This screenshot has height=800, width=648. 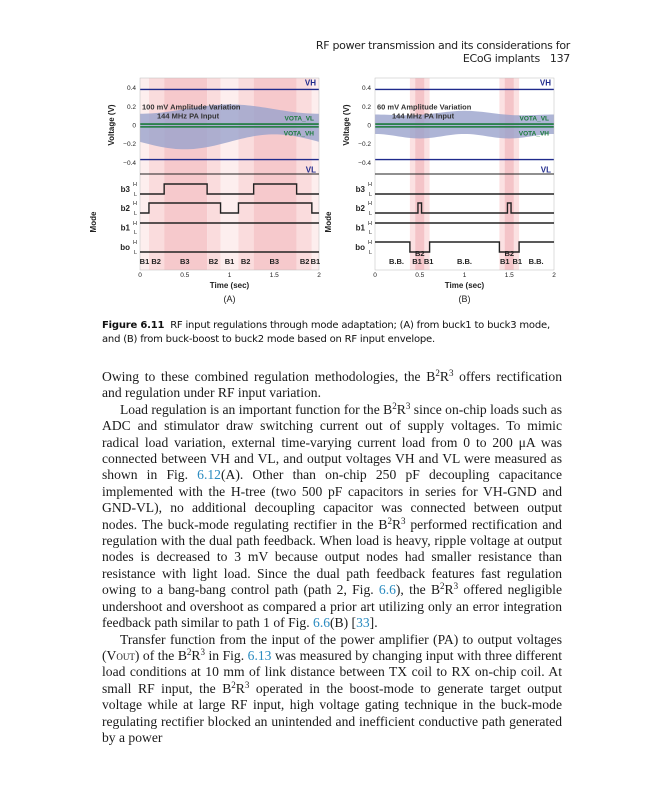 I want to click on panel-label: (B), so click(x=465, y=299).